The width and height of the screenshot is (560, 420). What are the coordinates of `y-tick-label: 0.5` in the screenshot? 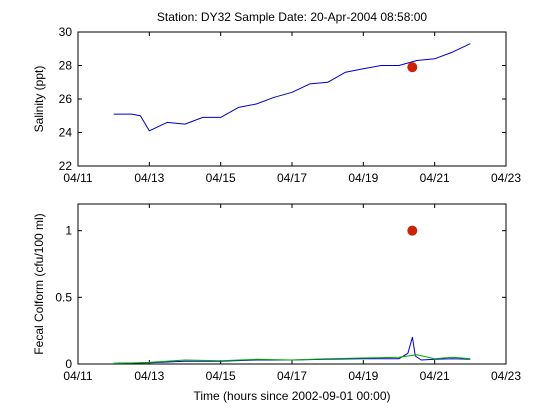 It's located at (63, 297).